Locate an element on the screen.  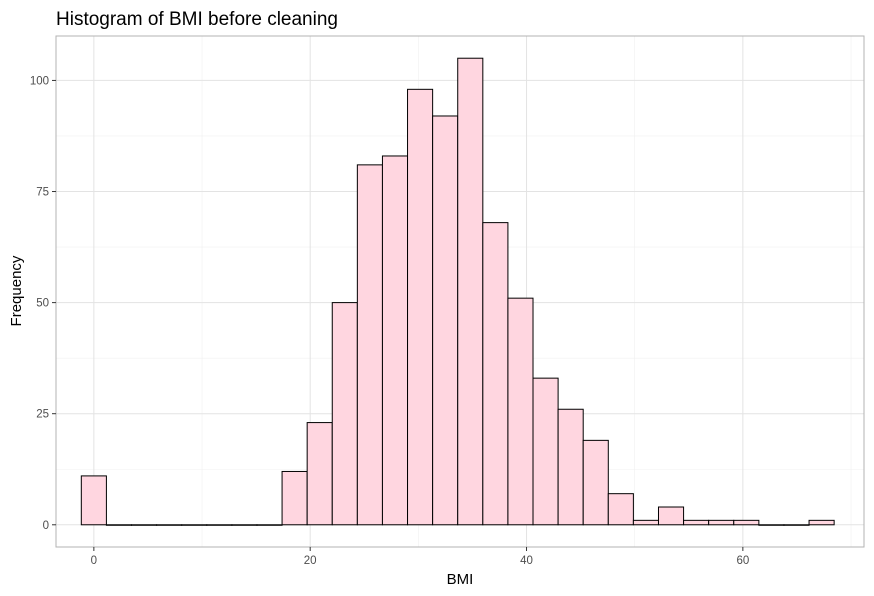
y-tick-label: 25 is located at coordinates (42, 415).